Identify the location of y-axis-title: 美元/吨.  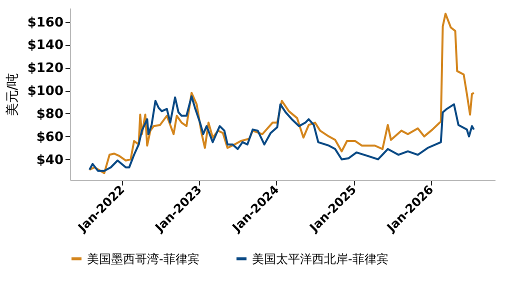
(12, 94).